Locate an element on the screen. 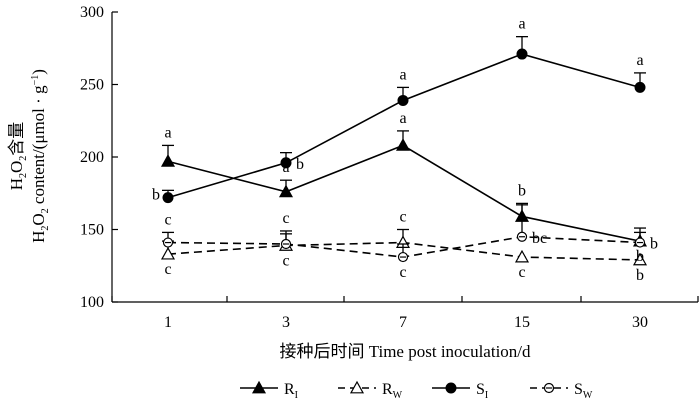 This screenshot has width=700, height=408. ylabel-line1-pre: H is located at coordinates (16, 184).